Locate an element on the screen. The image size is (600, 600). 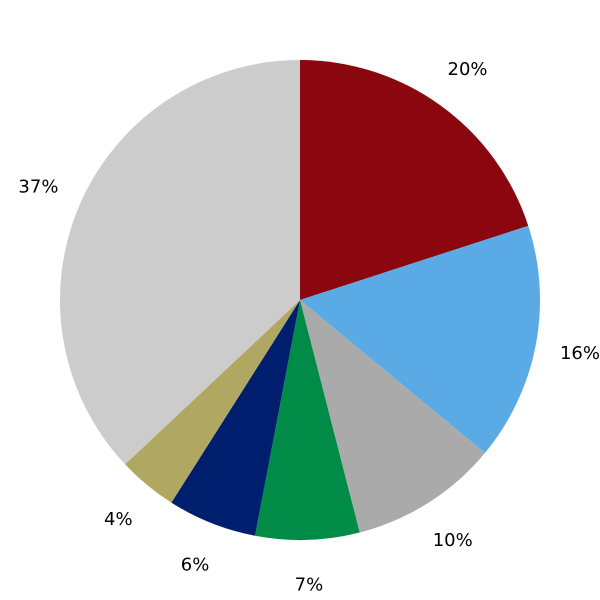
slice-label: 10% is located at coordinates (453, 540).